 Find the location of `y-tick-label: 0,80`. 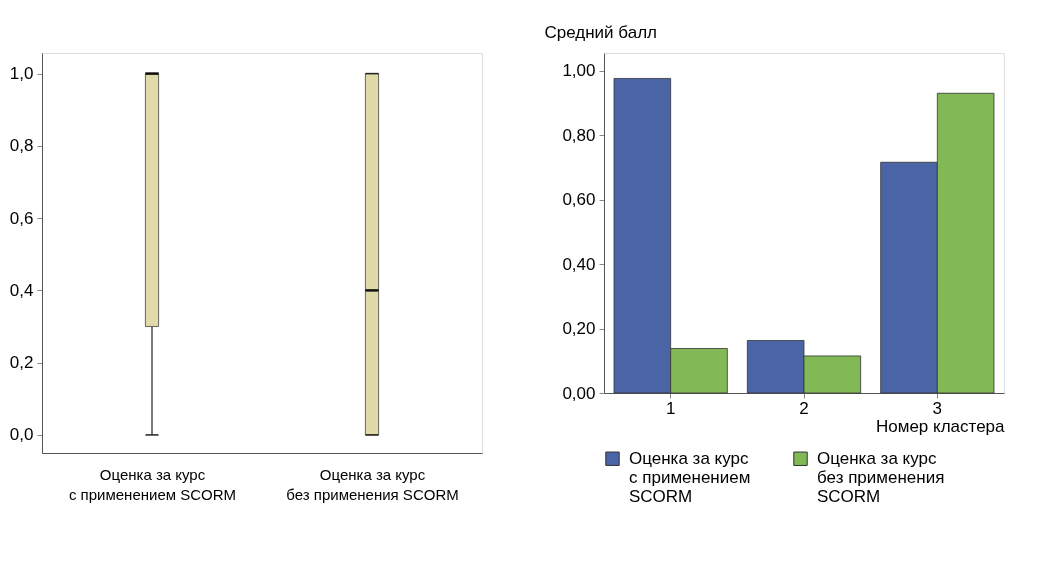

y-tick-label: 0,80 is located at coordinates (579, 135).